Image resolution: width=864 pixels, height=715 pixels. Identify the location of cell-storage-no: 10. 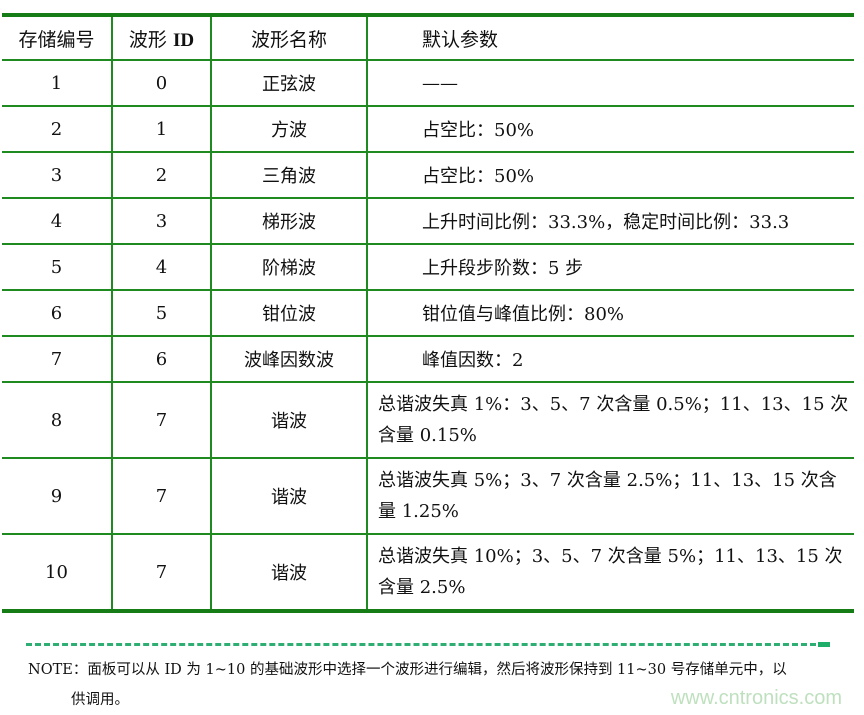
(57, 572).